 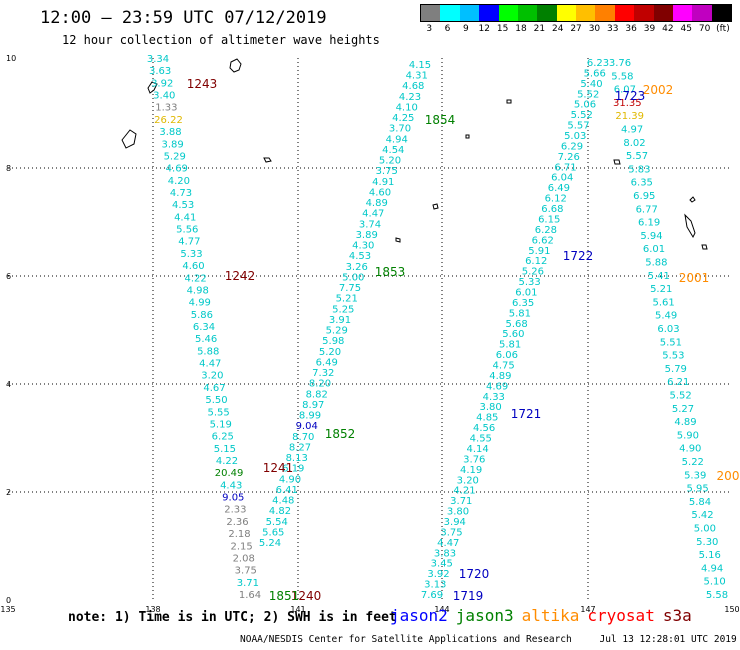 I want to click on wave-height-value: 5.53, so click(x=673, y=356).